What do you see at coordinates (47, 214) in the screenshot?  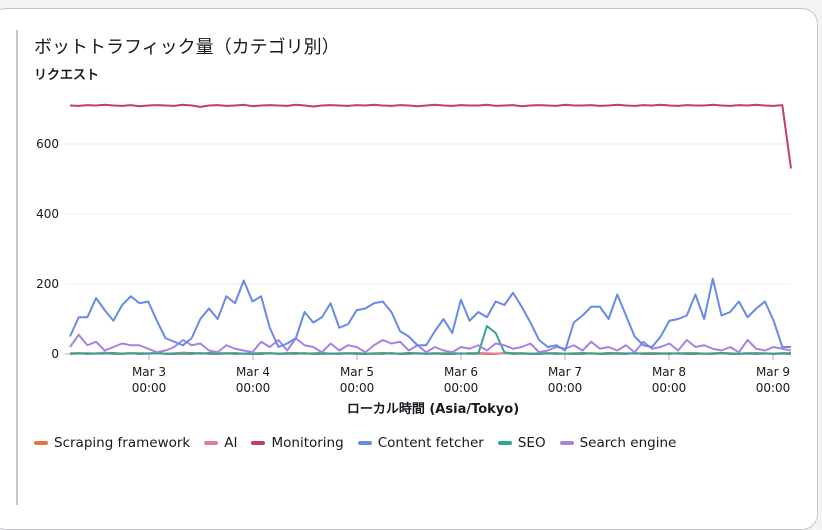 I see `y-tick-label: 400` at bounding box center [47, 214].